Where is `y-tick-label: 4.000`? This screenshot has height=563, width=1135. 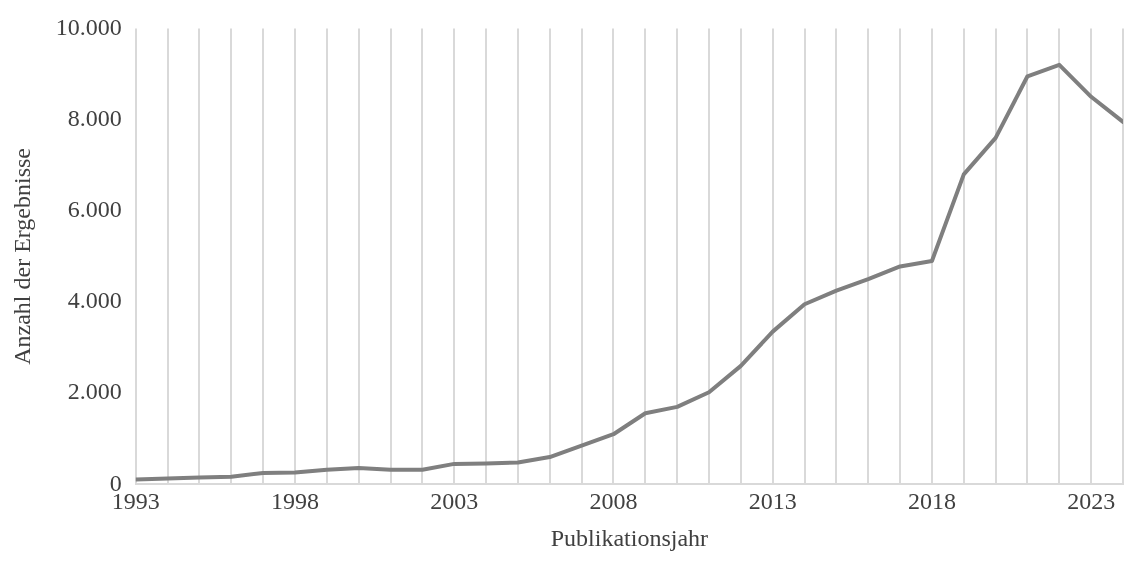 y-tick-label: 4.000 is located at coordinates (94, 300).